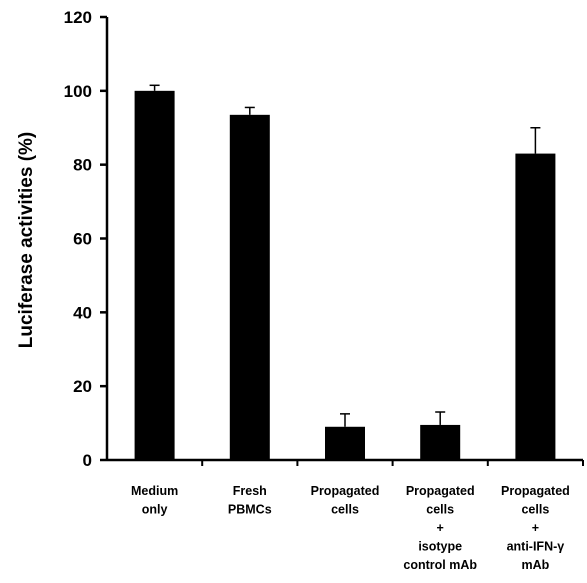  What do you see at coordinates (345, 462) in the screenshot?
I see `x-axis` at bounding box center [345, 462].